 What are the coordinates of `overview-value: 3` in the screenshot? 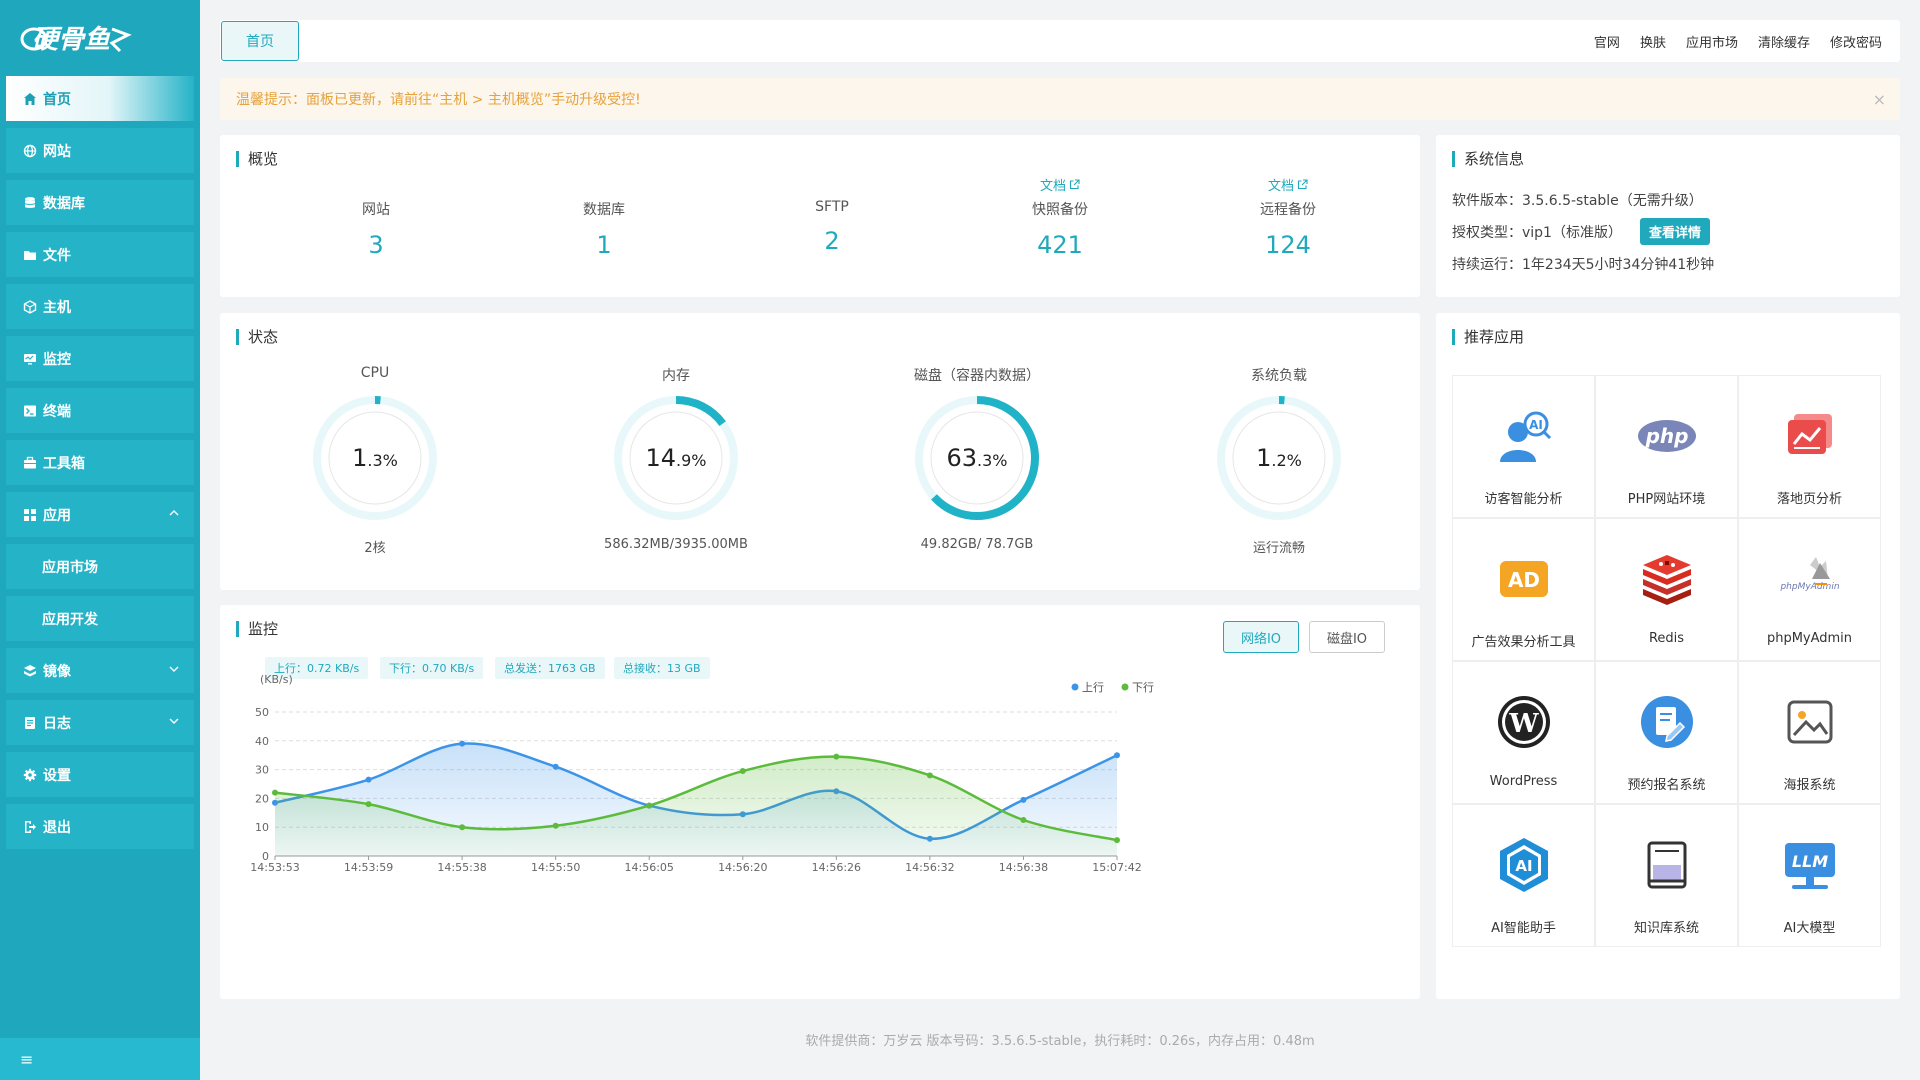 It's located at (376, 245).